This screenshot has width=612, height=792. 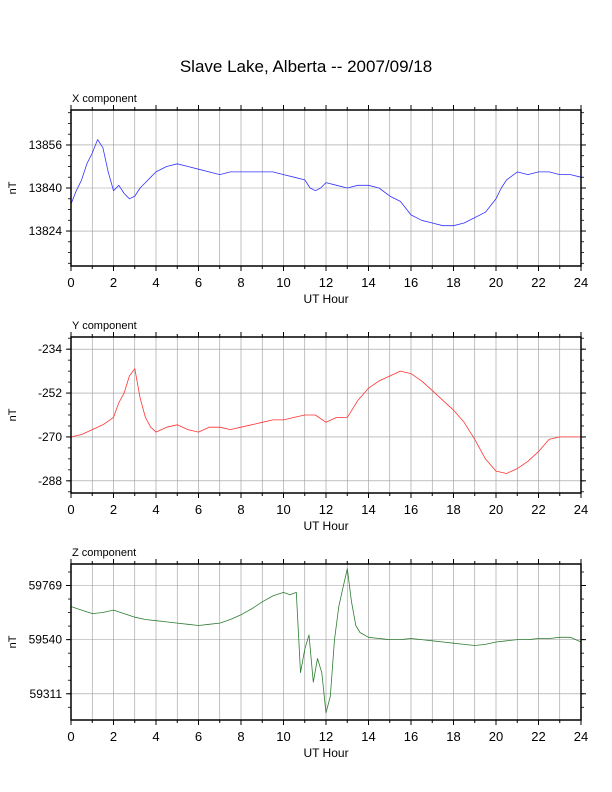 What do you see at coordinates (50, 437) in the screenshot?
I see `y-tick-label: -270` at bounding box center [50, 437].